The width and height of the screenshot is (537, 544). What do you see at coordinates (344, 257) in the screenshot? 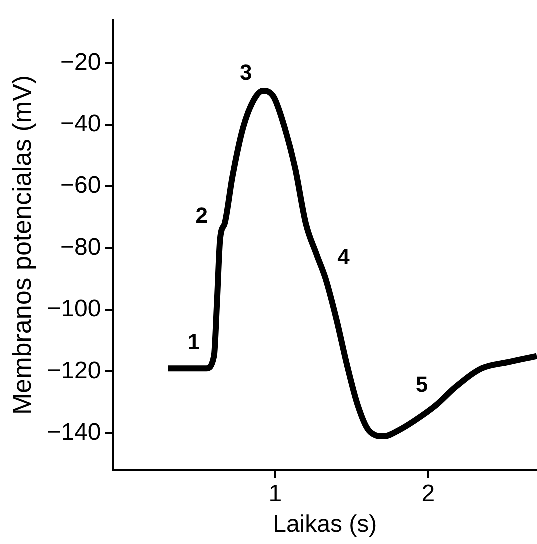
I see `annotation: 4` at bounding box center [344, 257].